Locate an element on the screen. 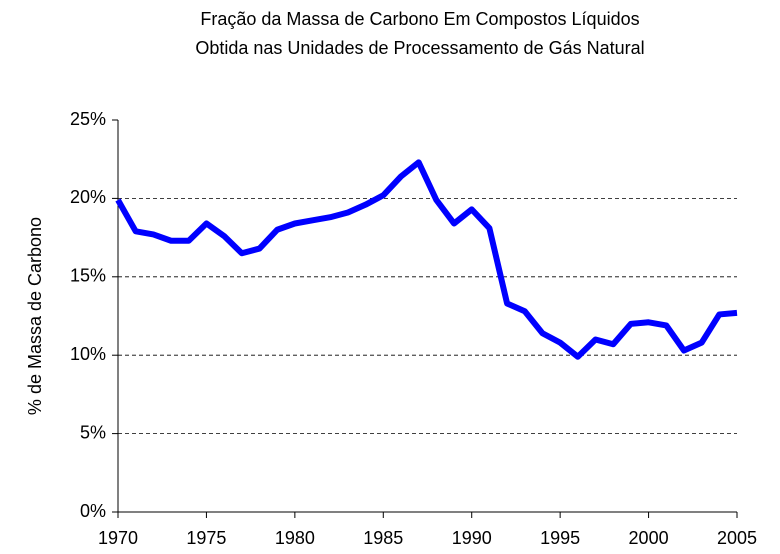  x-tick-label: 2000 is located at coordinates (649, 538).